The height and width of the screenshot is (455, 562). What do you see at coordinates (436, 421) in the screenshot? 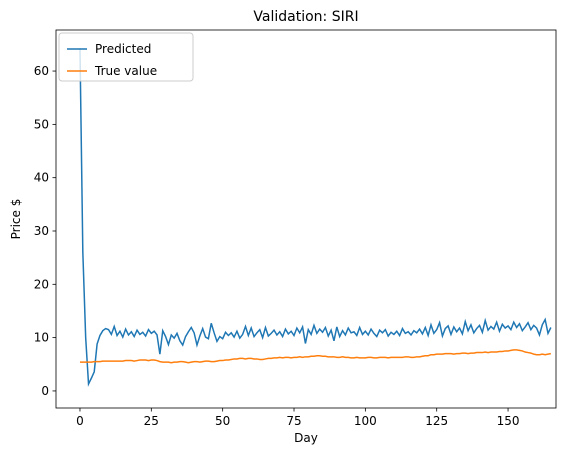
I see `x-tick-label: 125` at bounding box center [436, 421].